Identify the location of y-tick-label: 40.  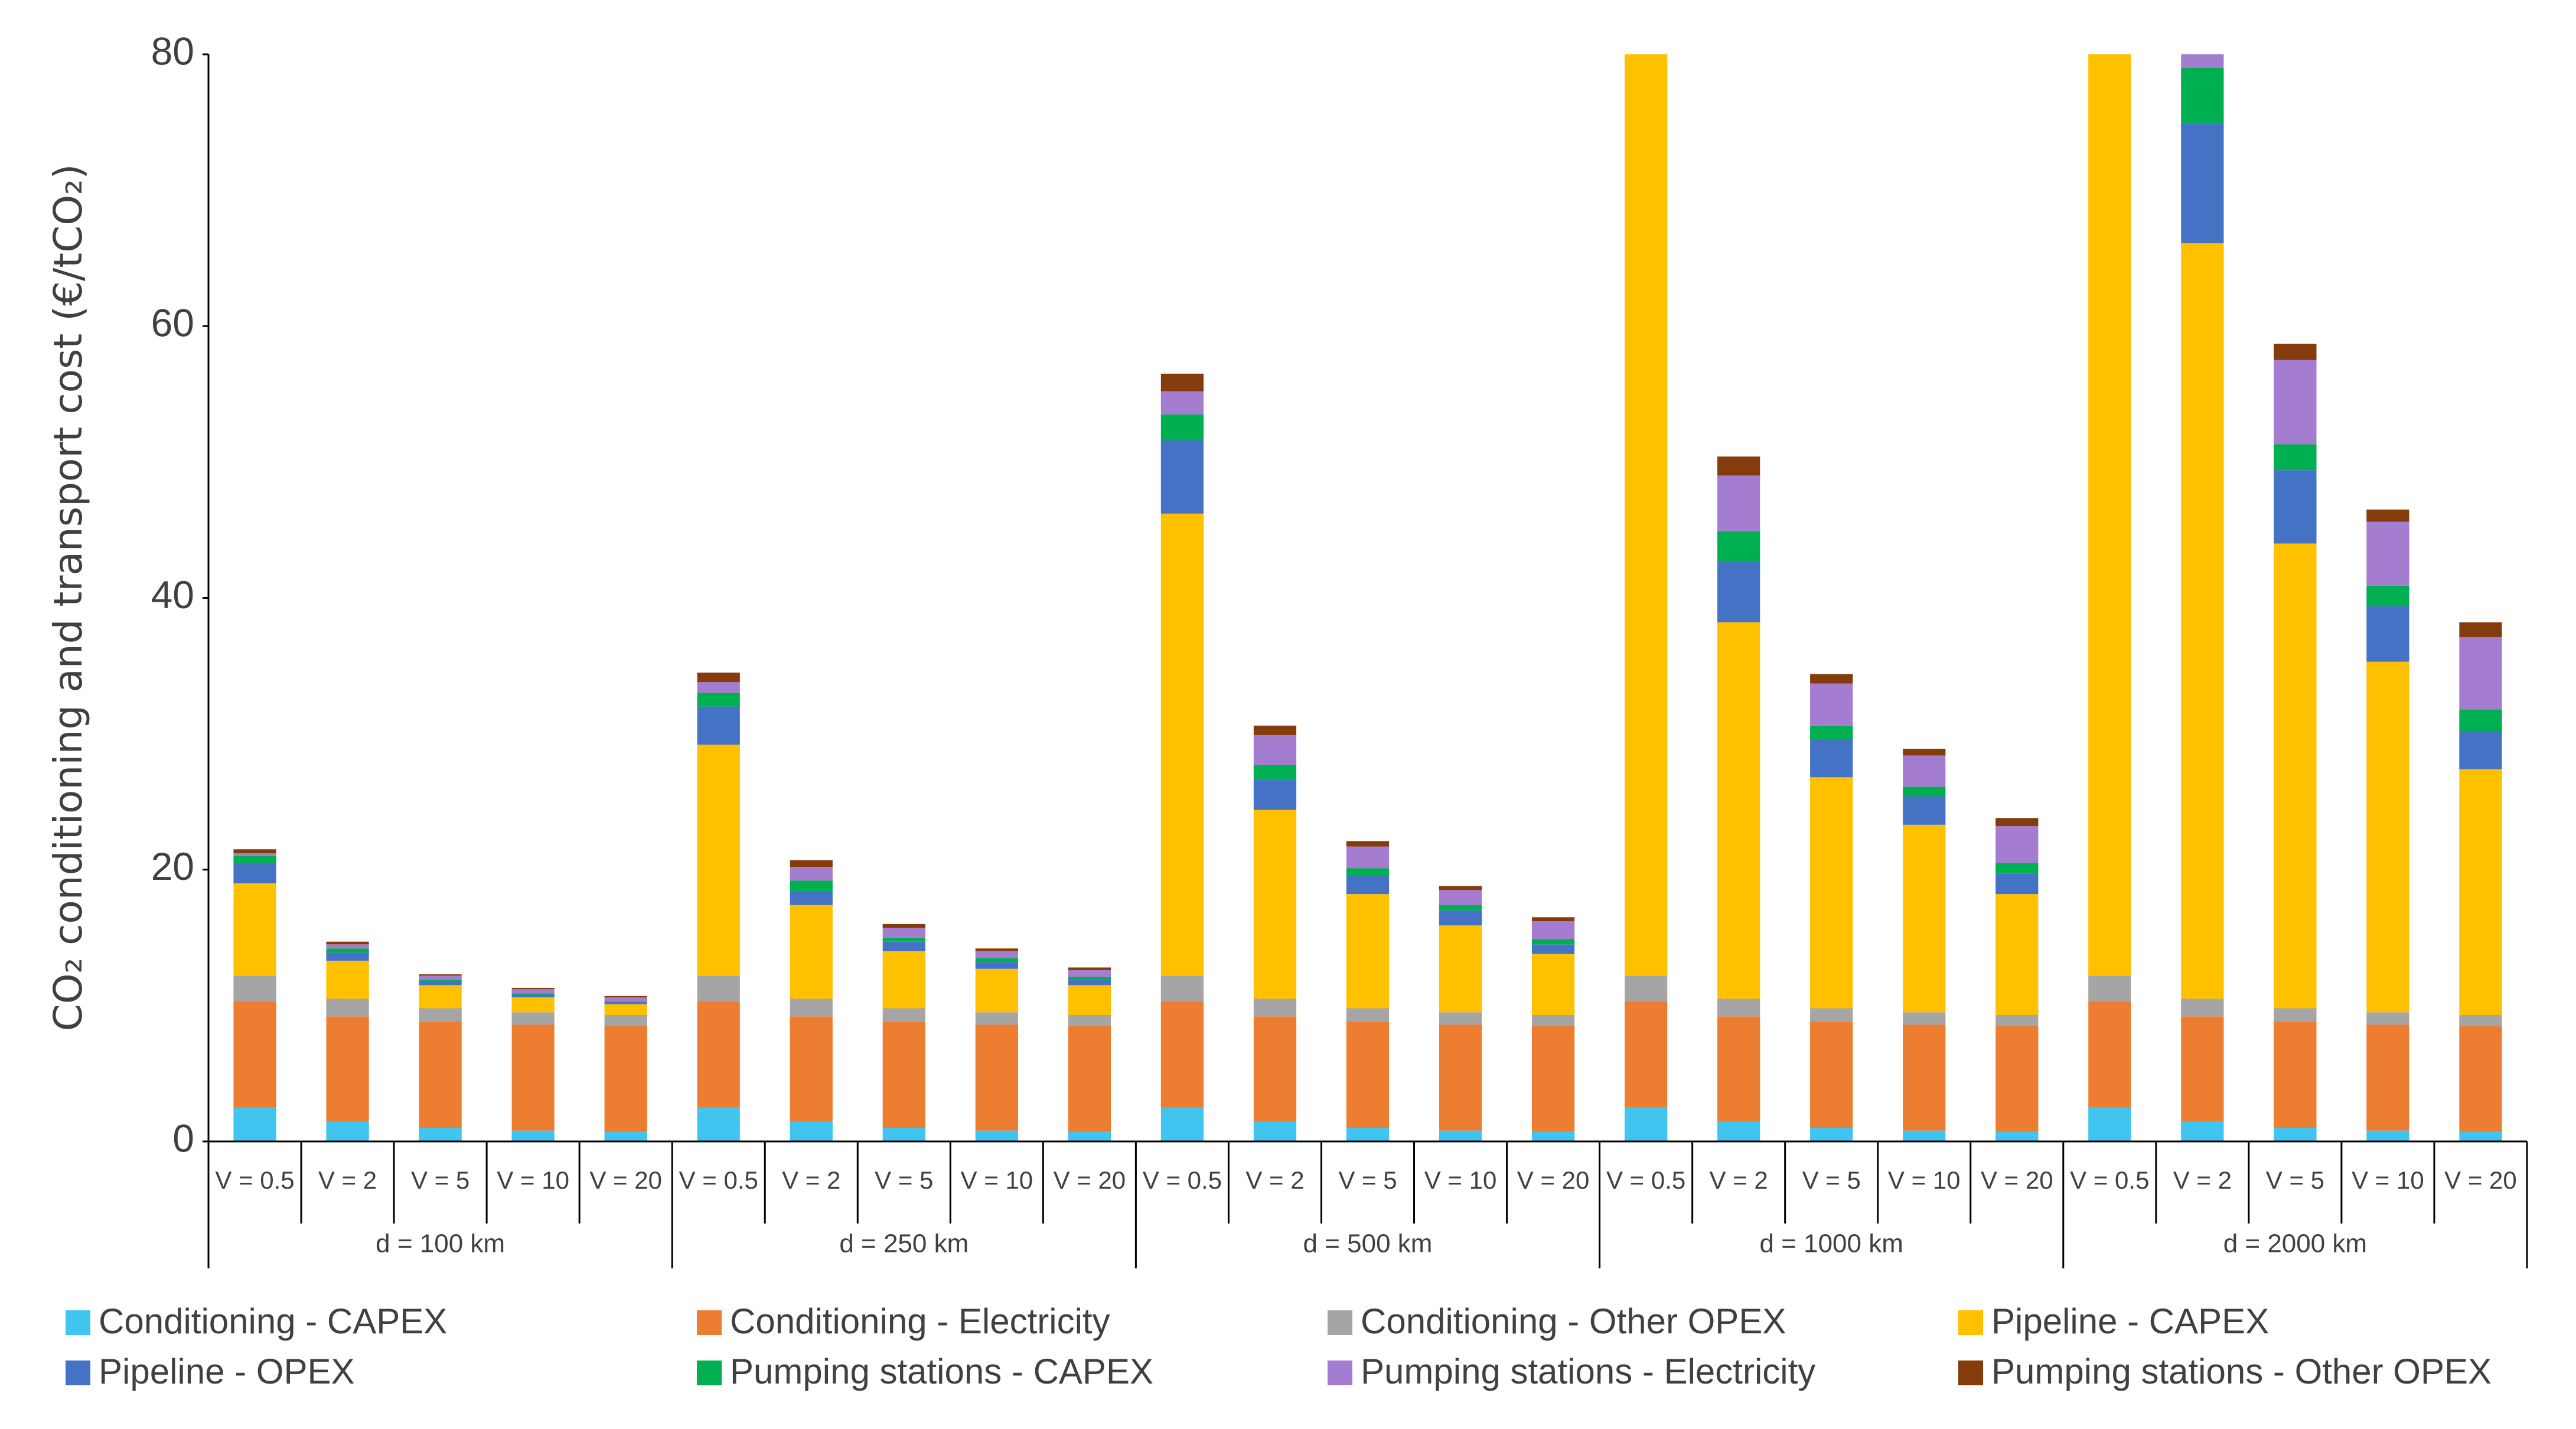
(172, 595).